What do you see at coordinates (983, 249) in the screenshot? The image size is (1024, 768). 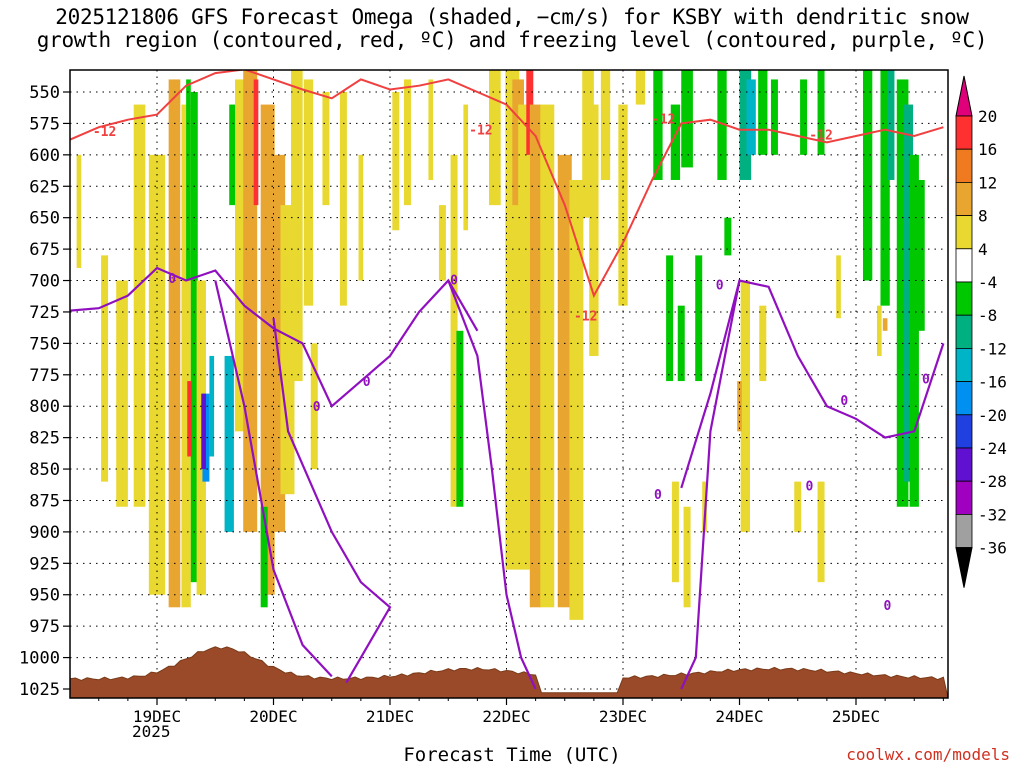 I see `colorbar-label: 4` at bounding box center [983, 249].